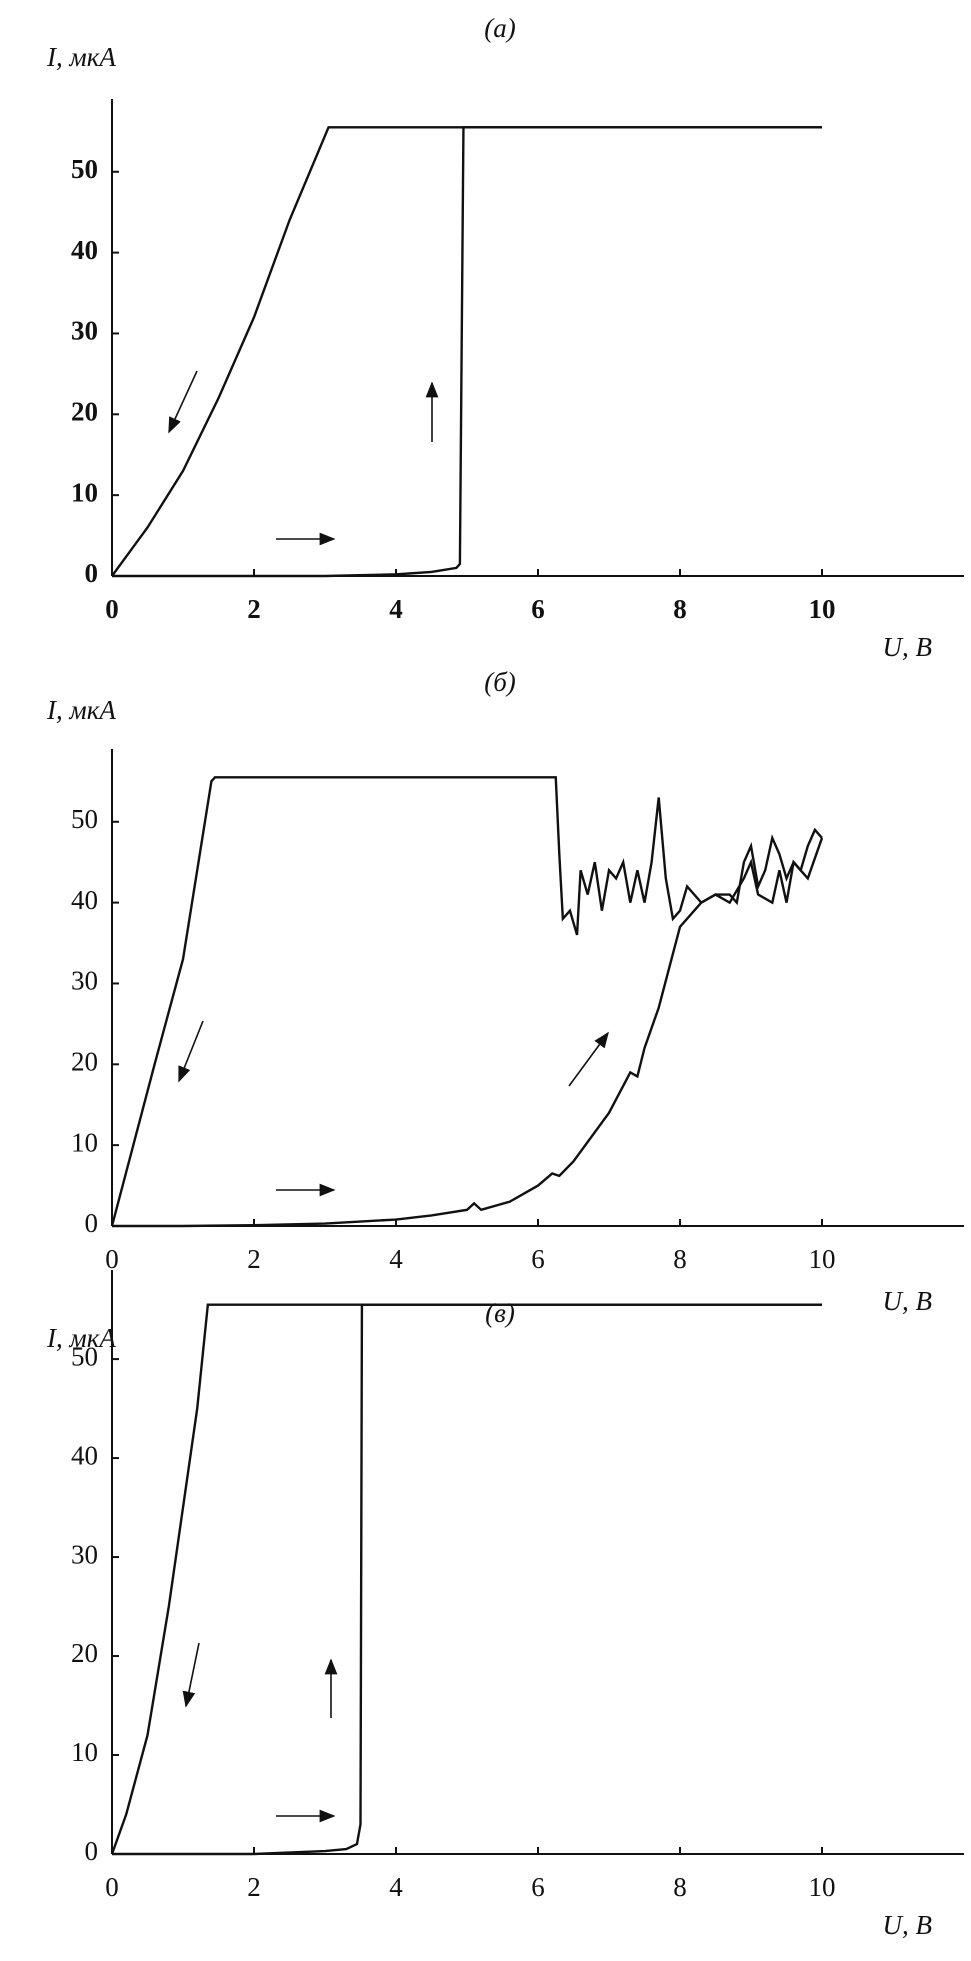  I want to click on panel-title: (а), so click(499, 28).